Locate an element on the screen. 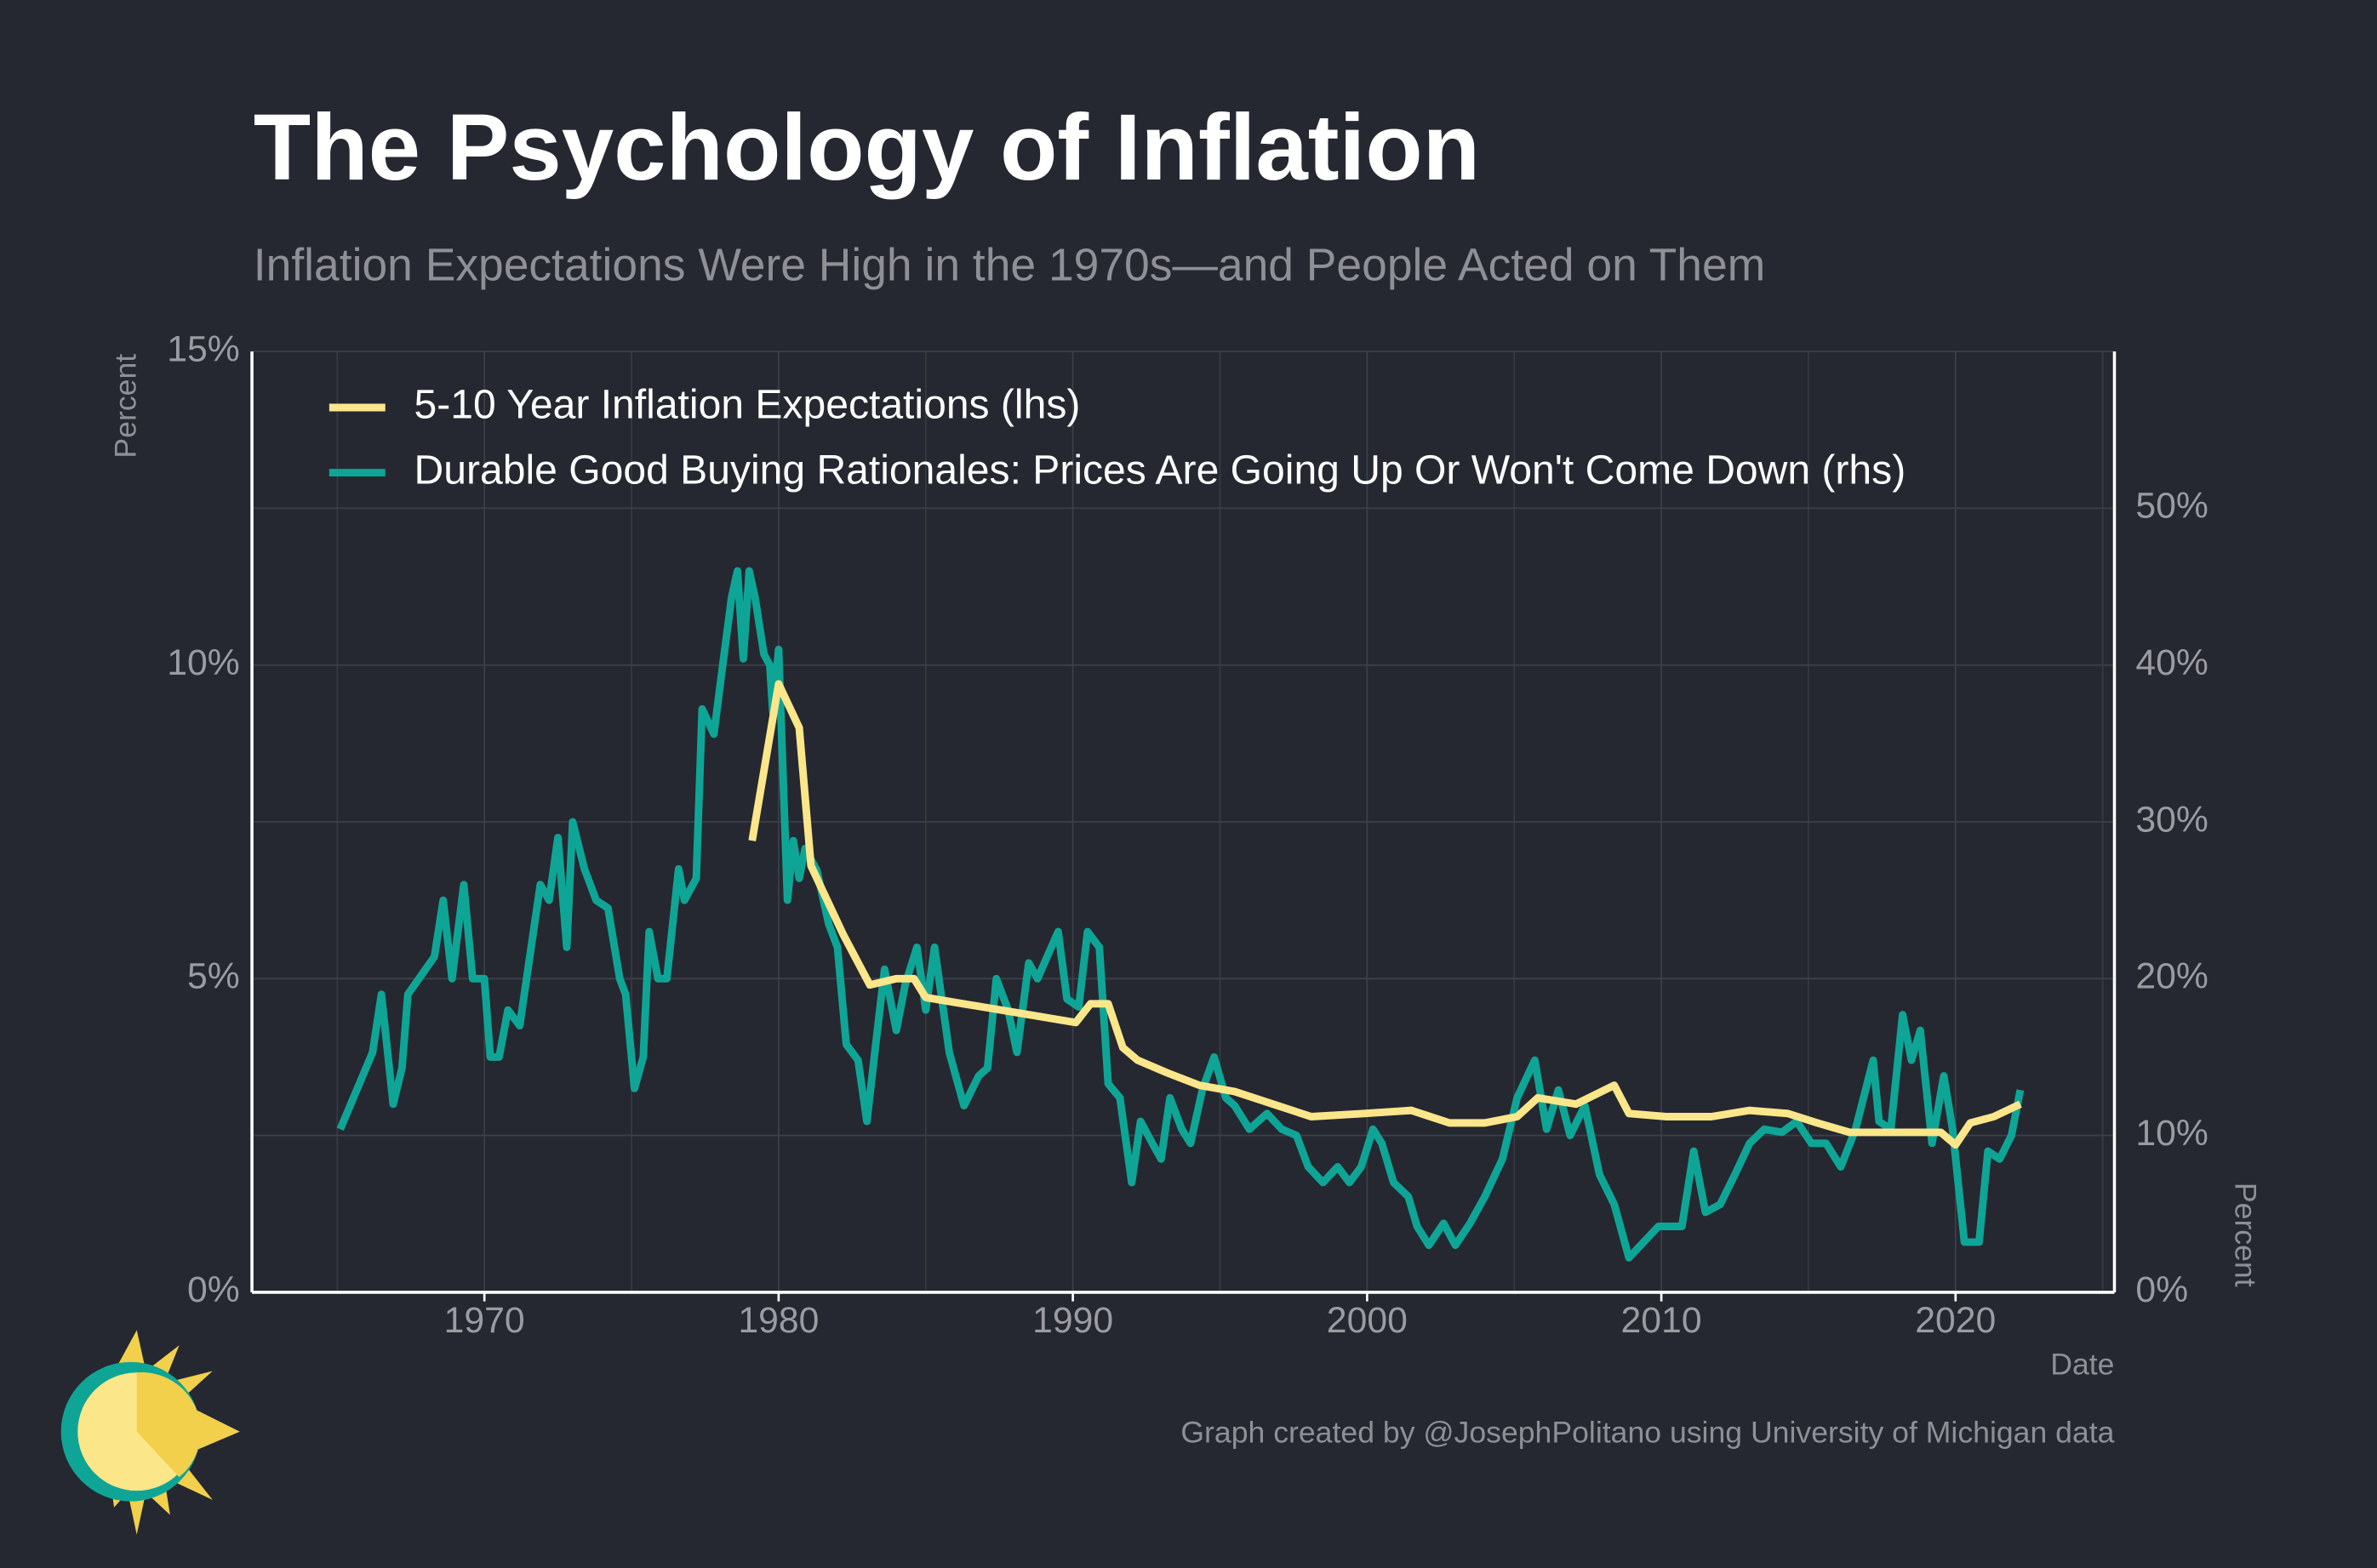  y-axis-title: Percent is located at coordinates (125, 406).